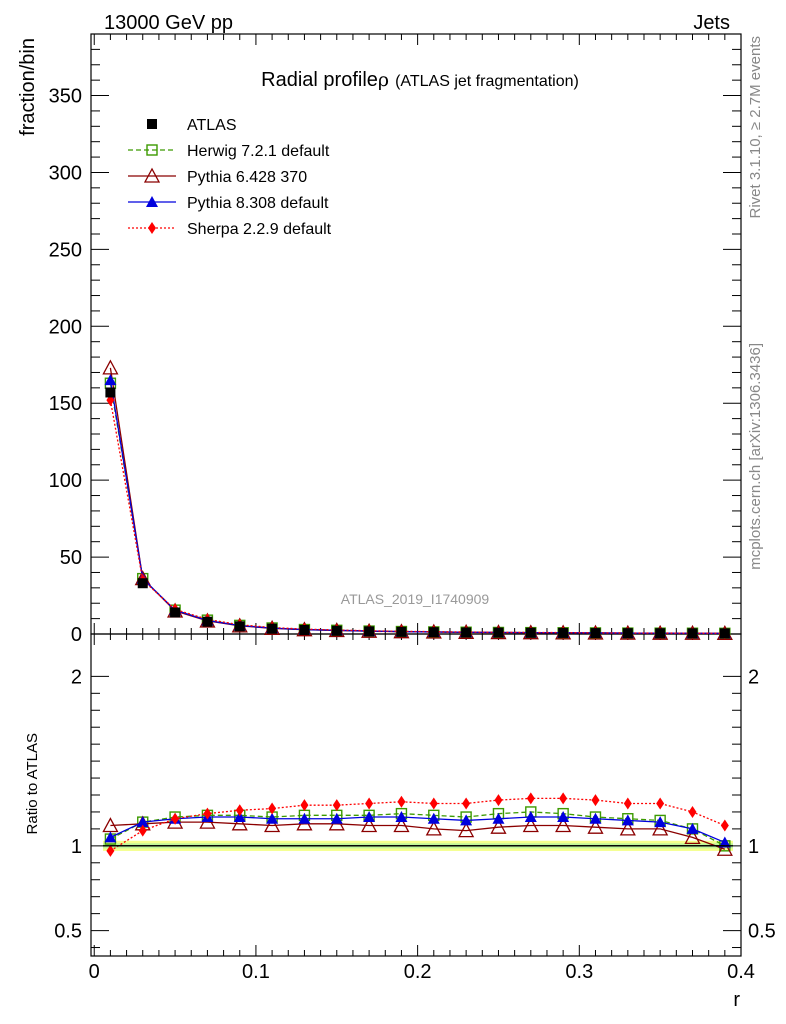 The width and height of the screenshot is (786, 1024). Describe the element at coordinates (65, 97) in the screenshot. I see `y-tick-label: 350` at that location.